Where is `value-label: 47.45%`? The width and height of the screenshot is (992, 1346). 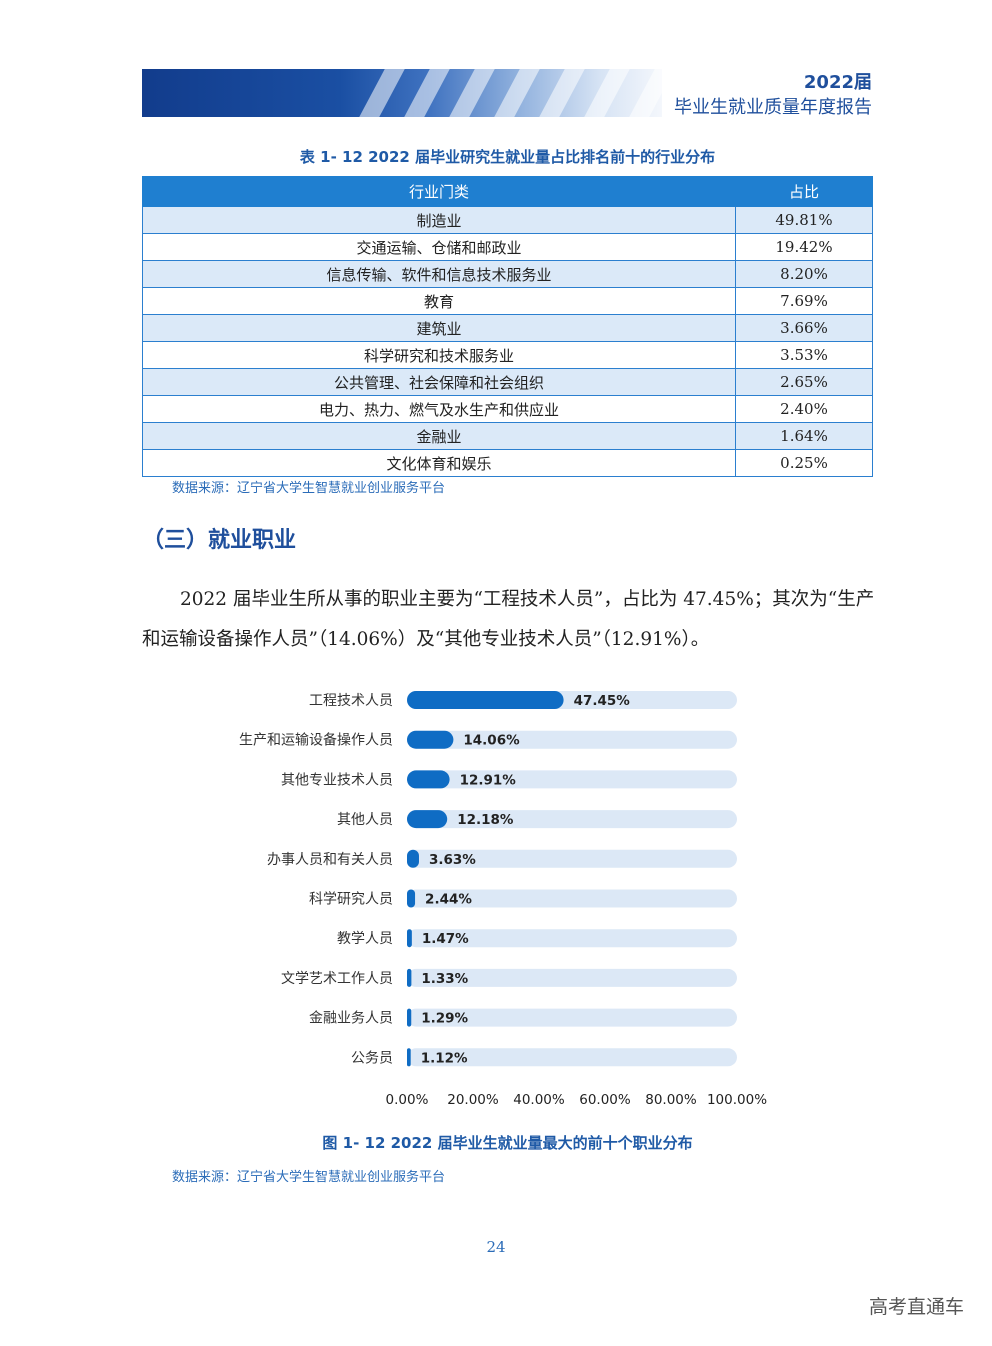
value-label: 47.45% is located at coordinates (602, 701).